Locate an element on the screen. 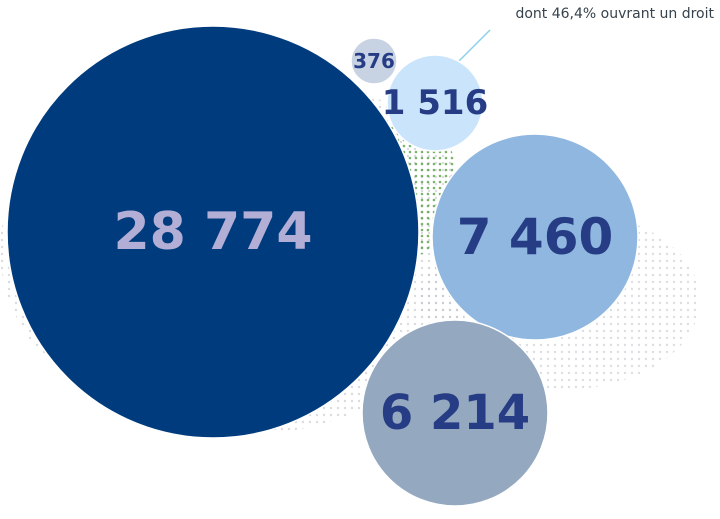 The image size is (720, 519). bubble-value-label: 376 is located at coordinates (374, 61).